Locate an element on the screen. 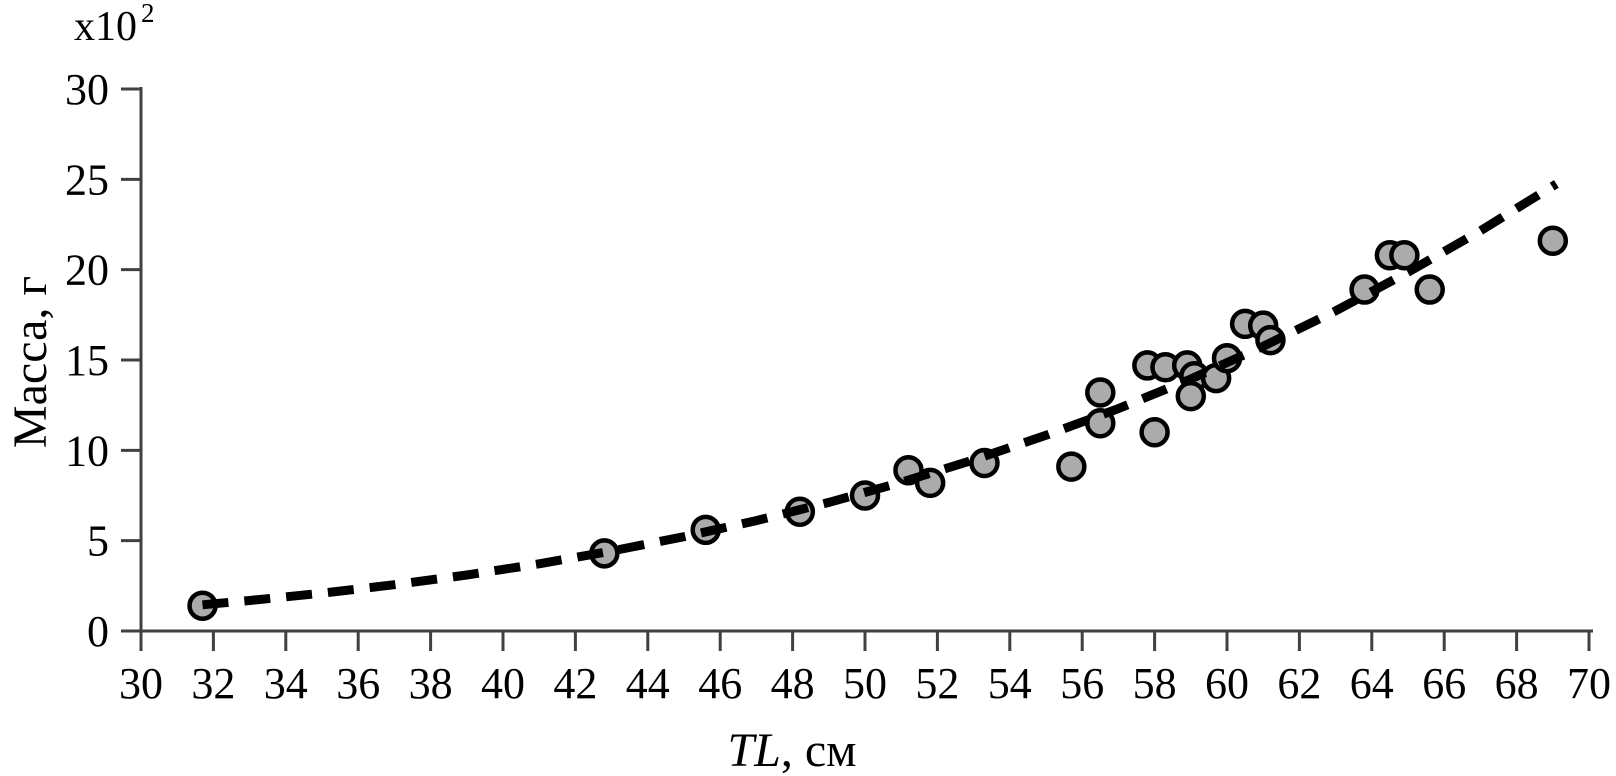  y-scale-label: x10 2 is located at coordinates (114, 25).